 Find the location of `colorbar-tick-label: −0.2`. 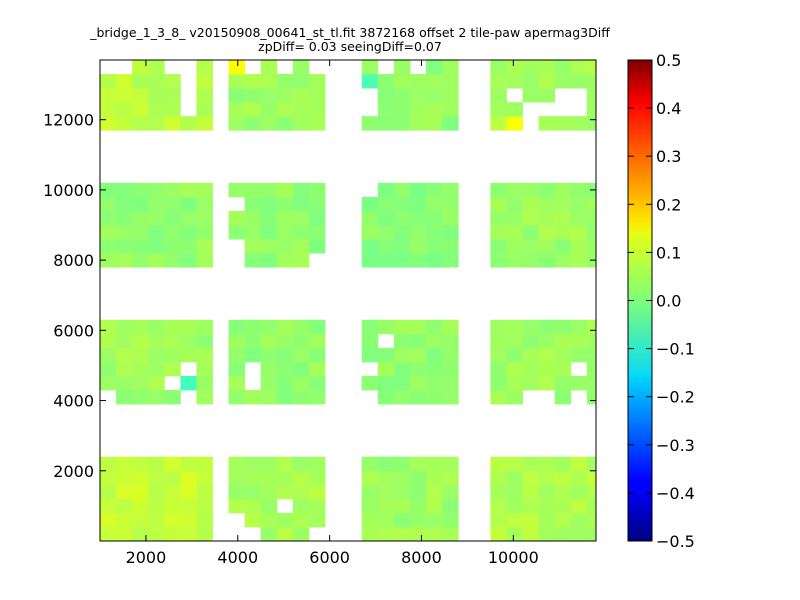

colorbar-tick-label: −0.2 is located at coordinates (675, 397).